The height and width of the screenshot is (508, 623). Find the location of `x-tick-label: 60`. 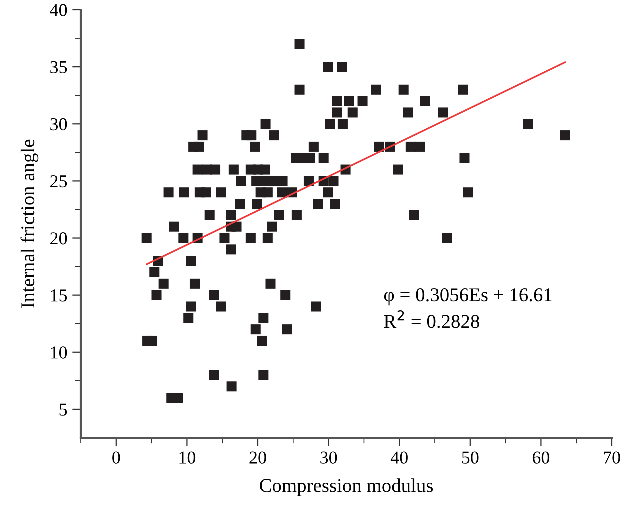

x-tick-label: 60 is located at coordinates (541, 458).